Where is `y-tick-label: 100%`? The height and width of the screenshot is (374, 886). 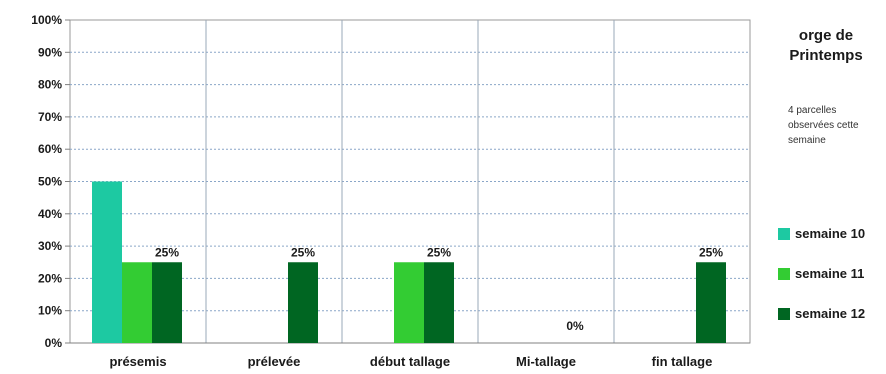 y-tick-label: 100% is located at coordinates (46, 20).